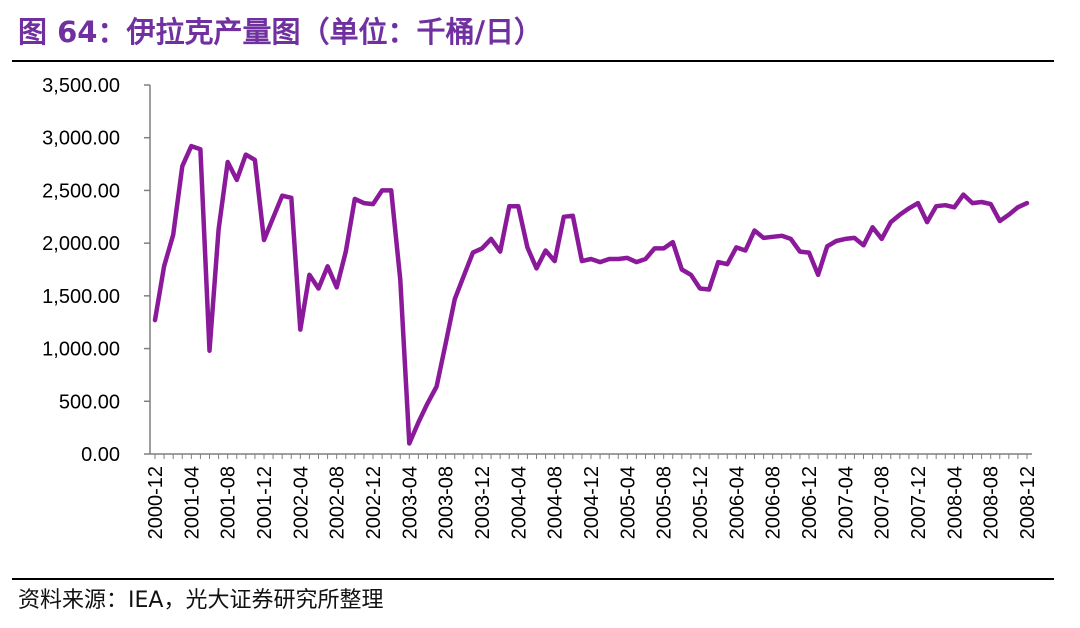  I want to click on header: 图 64：伊拉克产量图（单位：千桶/日）, so click(539, 32).